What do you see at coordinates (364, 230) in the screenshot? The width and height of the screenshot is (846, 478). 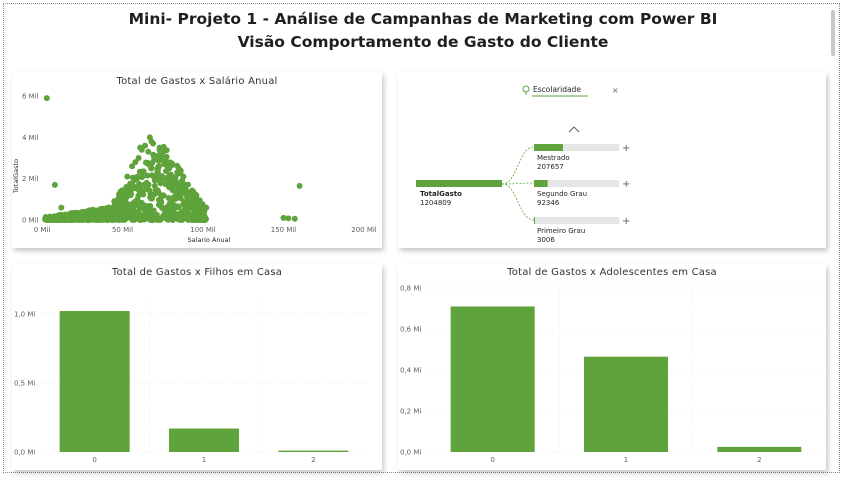 I see `scatter-xtick: 200 Mil` at bounding box center [364, 230].